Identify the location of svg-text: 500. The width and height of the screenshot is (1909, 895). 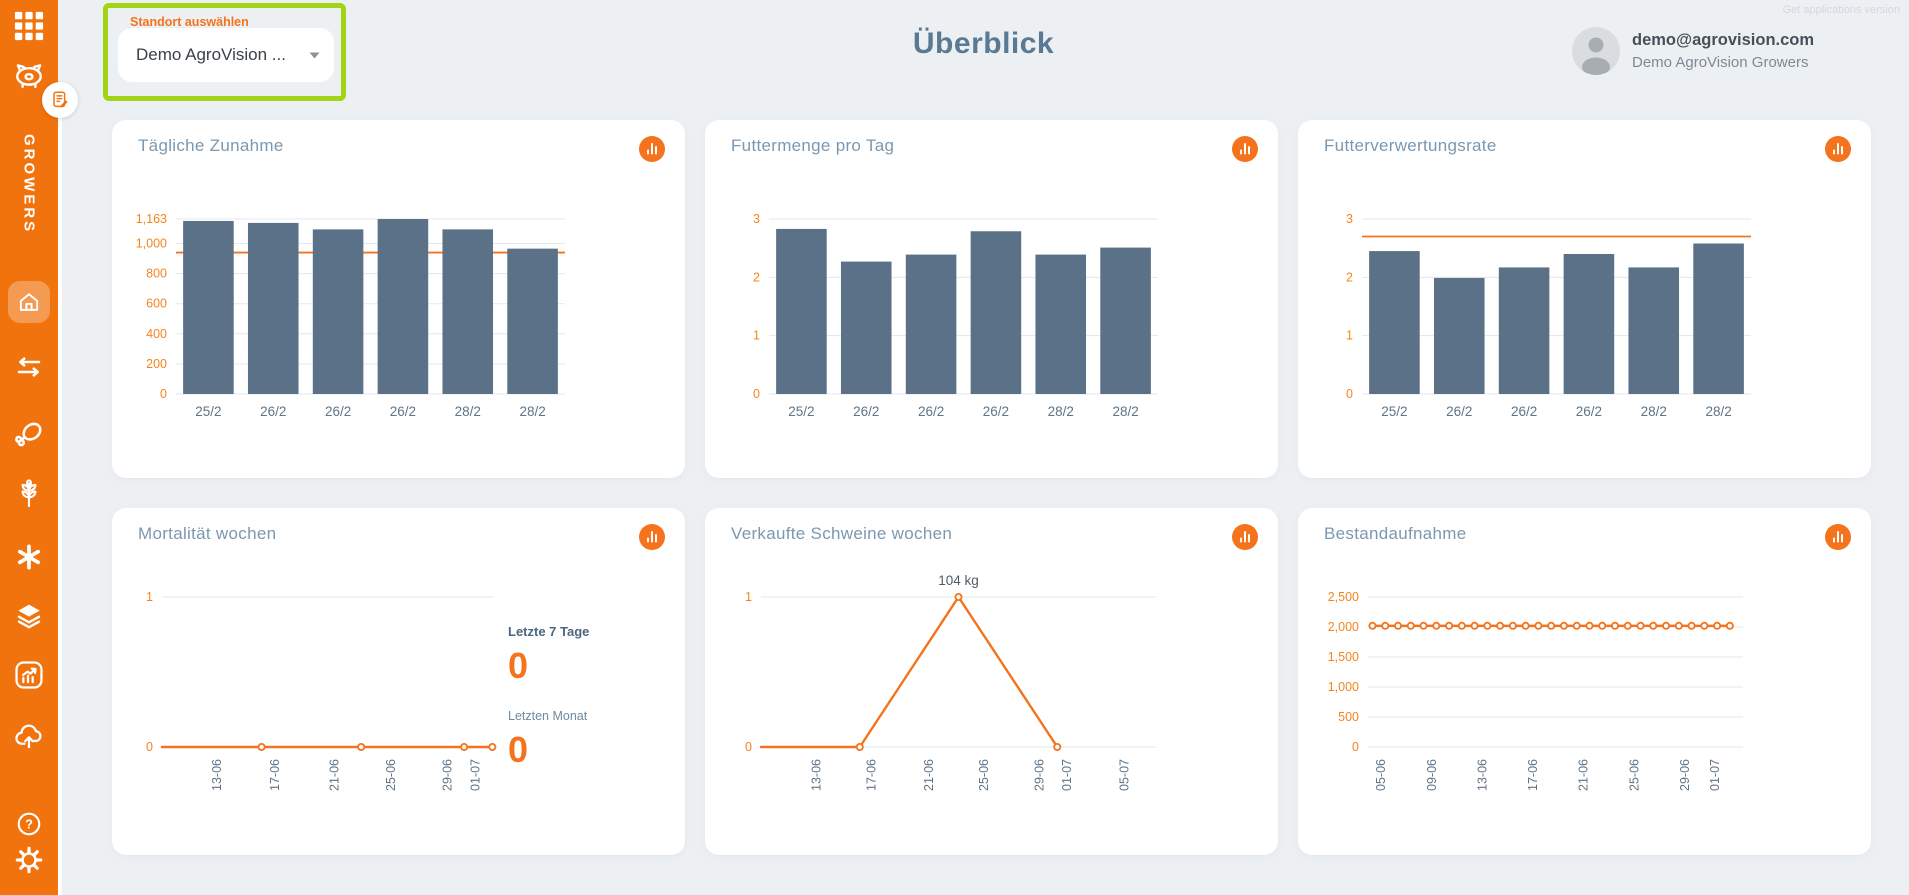
(1348, 717).